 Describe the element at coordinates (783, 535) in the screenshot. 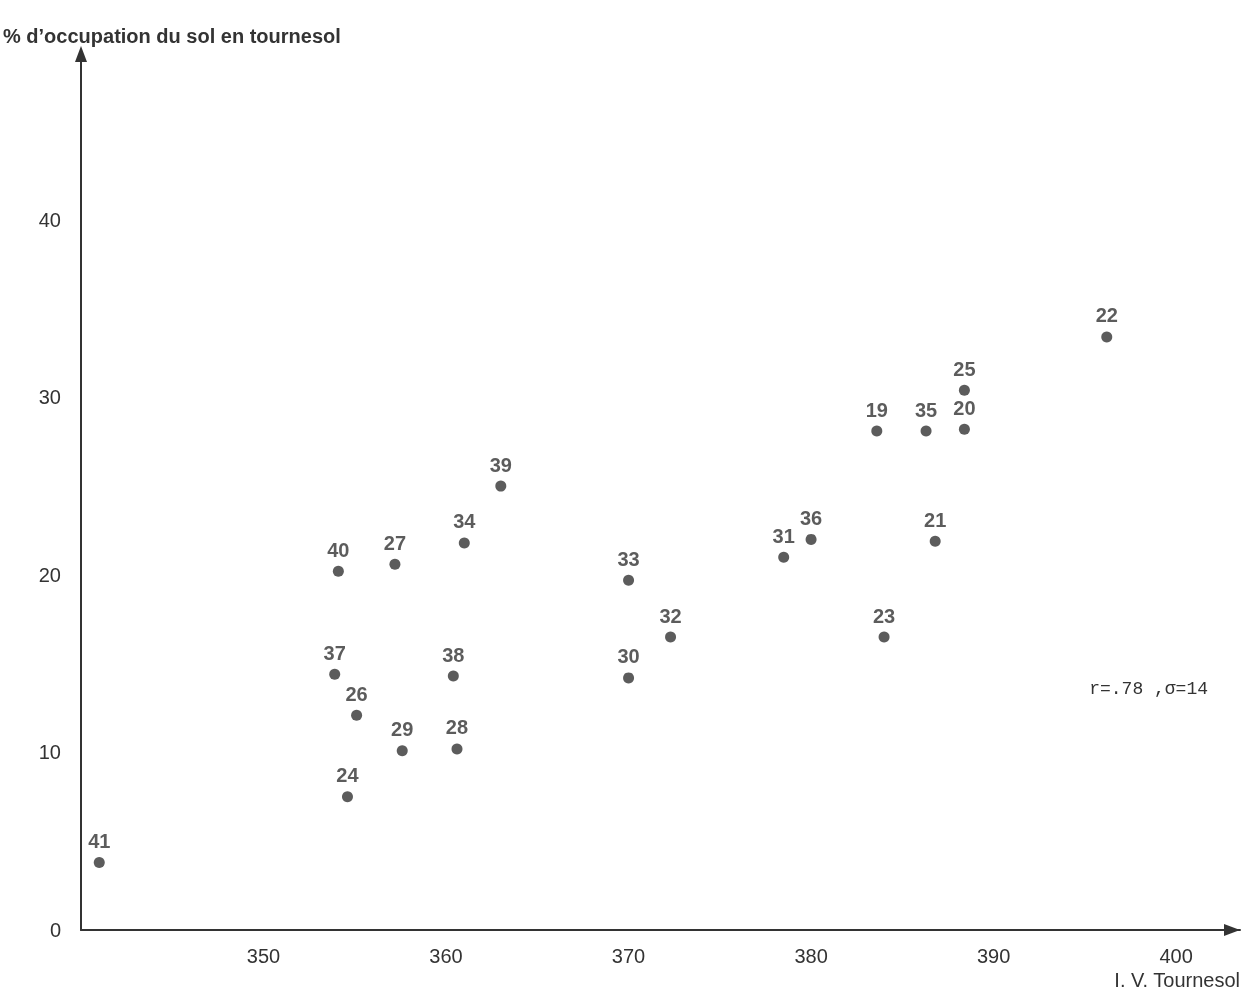

I see `series-label: 31` at that location.